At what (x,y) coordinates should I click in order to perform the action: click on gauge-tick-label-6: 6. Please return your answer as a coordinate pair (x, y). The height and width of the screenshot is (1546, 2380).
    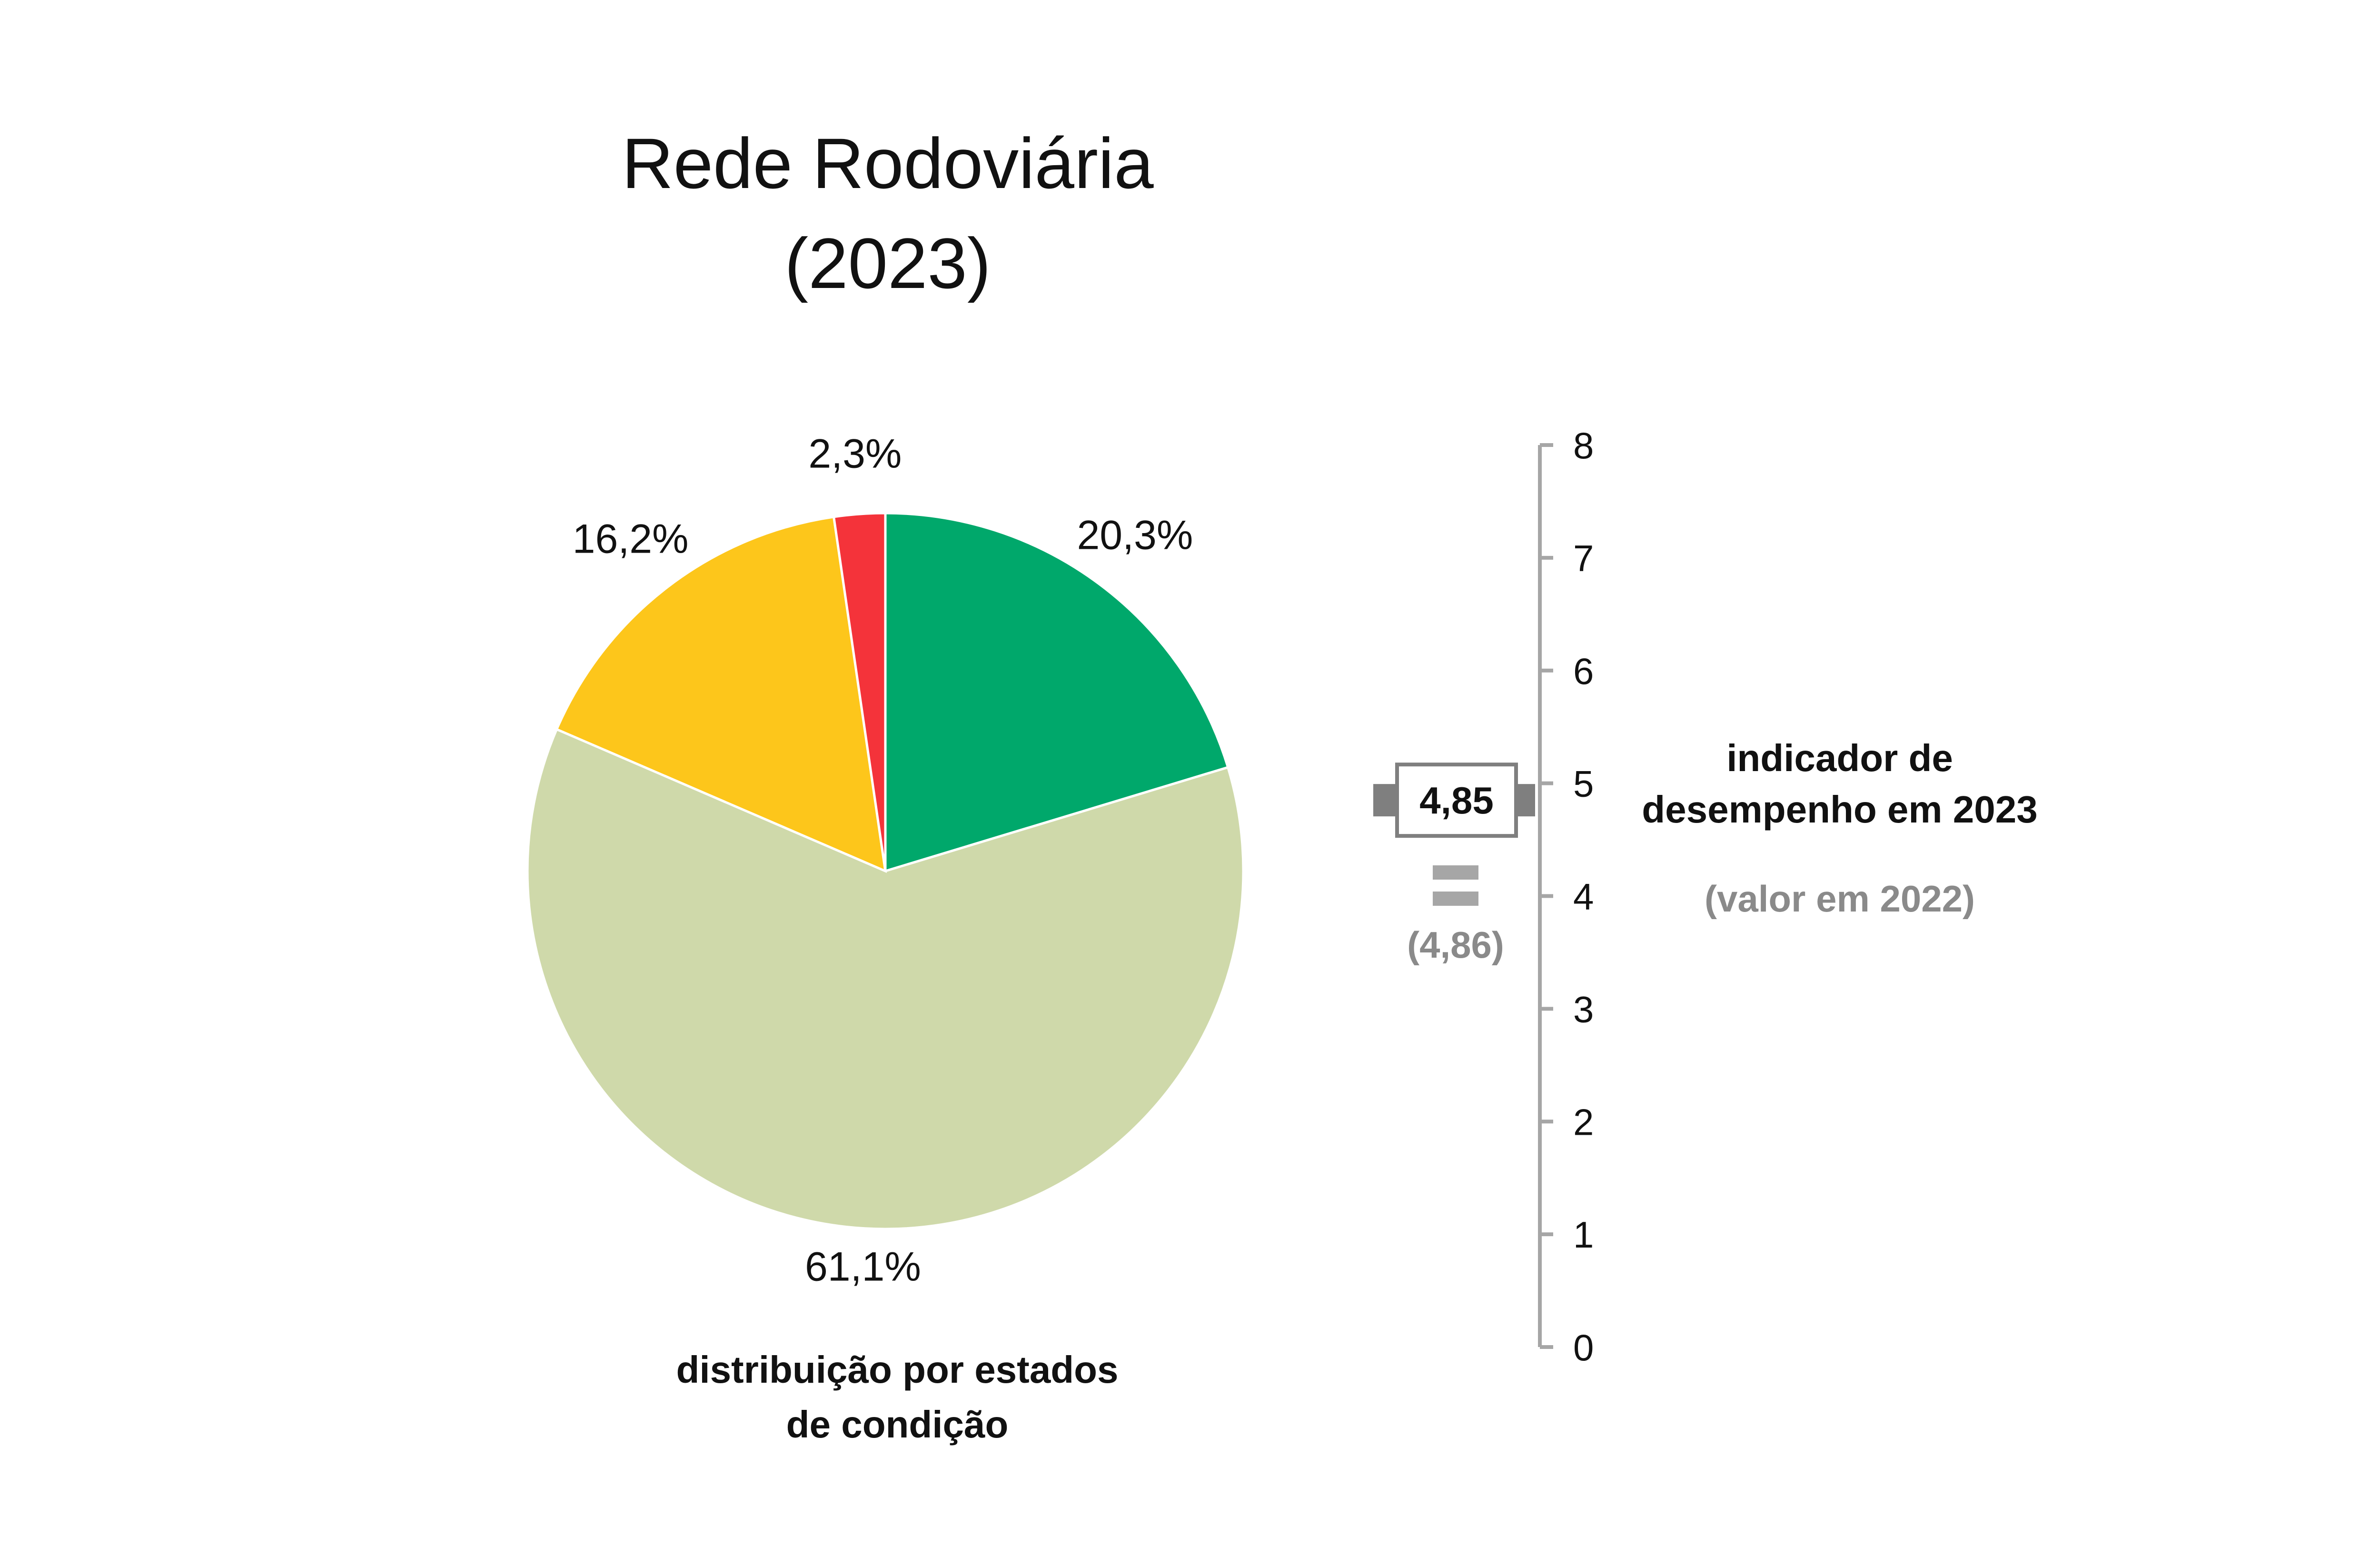
    Looking at the image, I should click on (1583, 671).